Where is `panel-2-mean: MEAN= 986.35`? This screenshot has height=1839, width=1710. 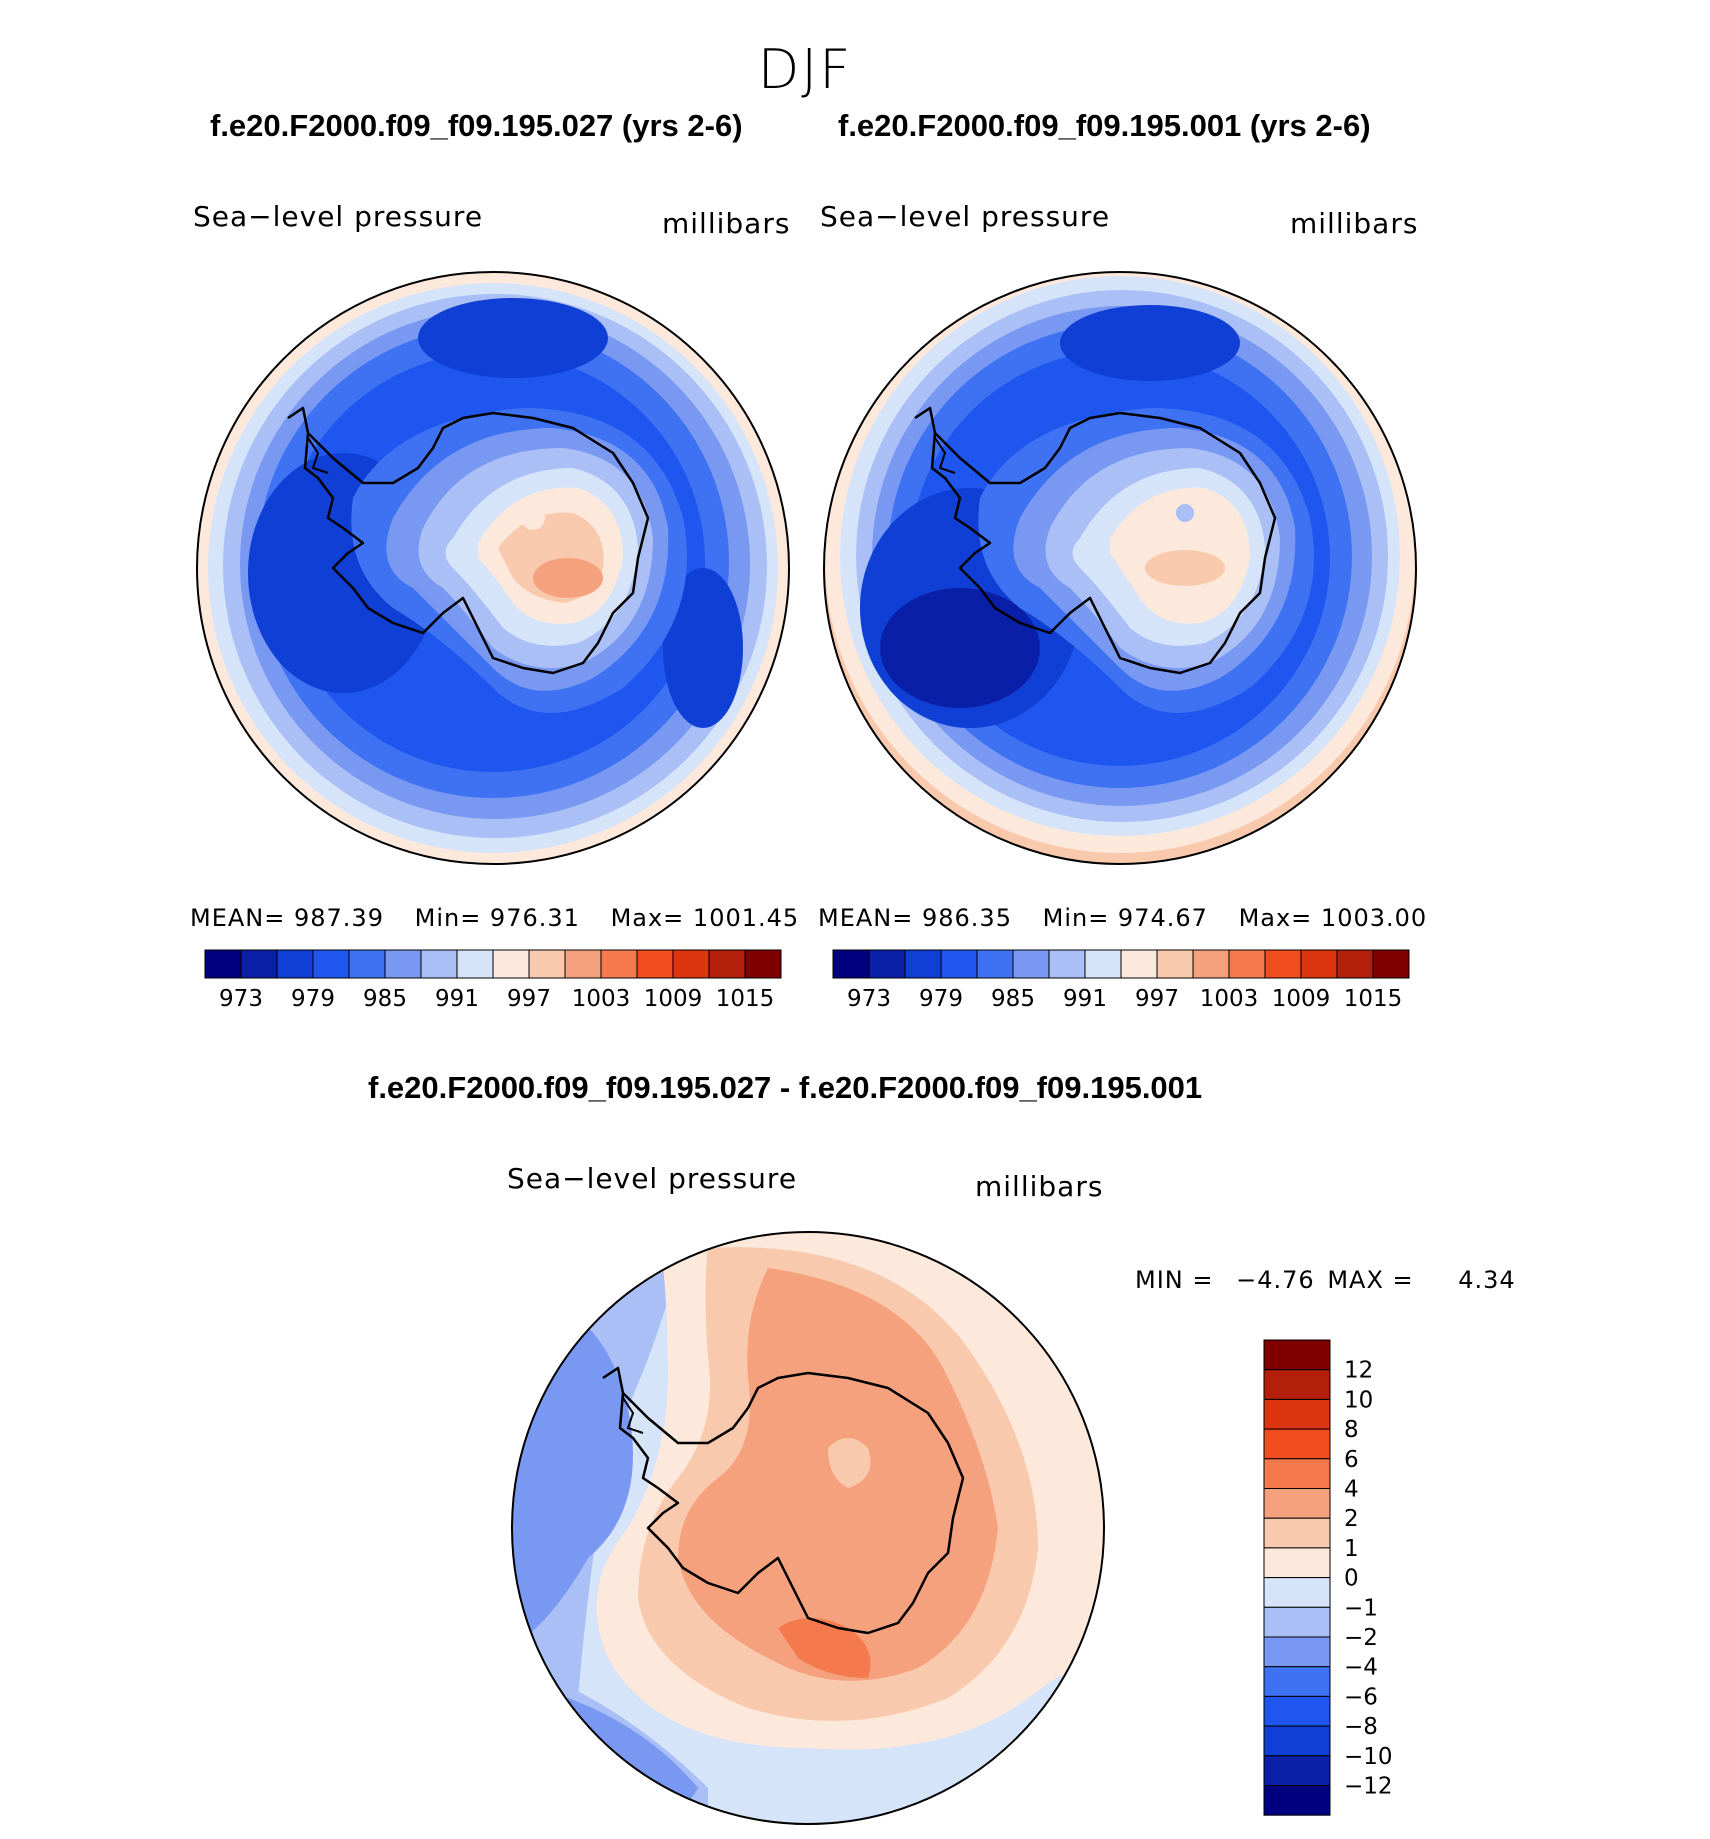 panel-2-mean: MEAN= 986.35 is located at coordinates (915, 918).